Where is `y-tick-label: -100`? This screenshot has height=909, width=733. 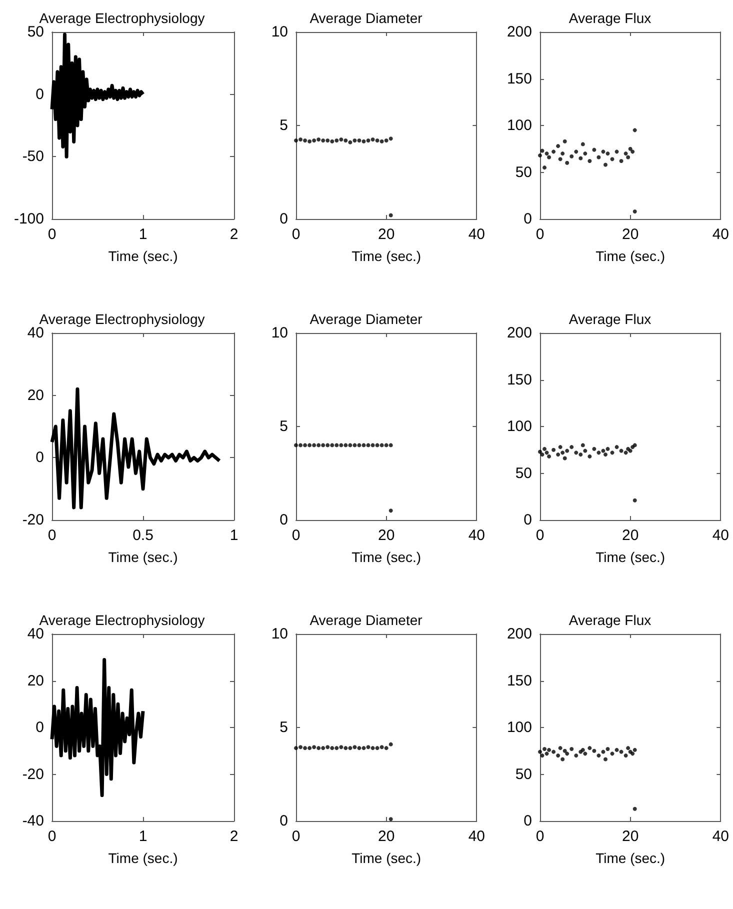
y-tick-label: -100 is located at coordinates (29, 219).